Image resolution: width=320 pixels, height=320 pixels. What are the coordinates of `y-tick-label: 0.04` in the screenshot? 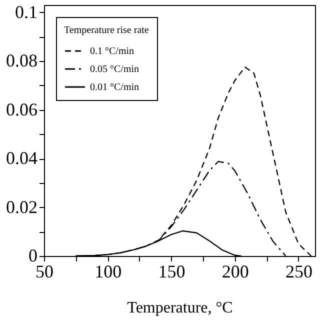 It's located at (22, 158).